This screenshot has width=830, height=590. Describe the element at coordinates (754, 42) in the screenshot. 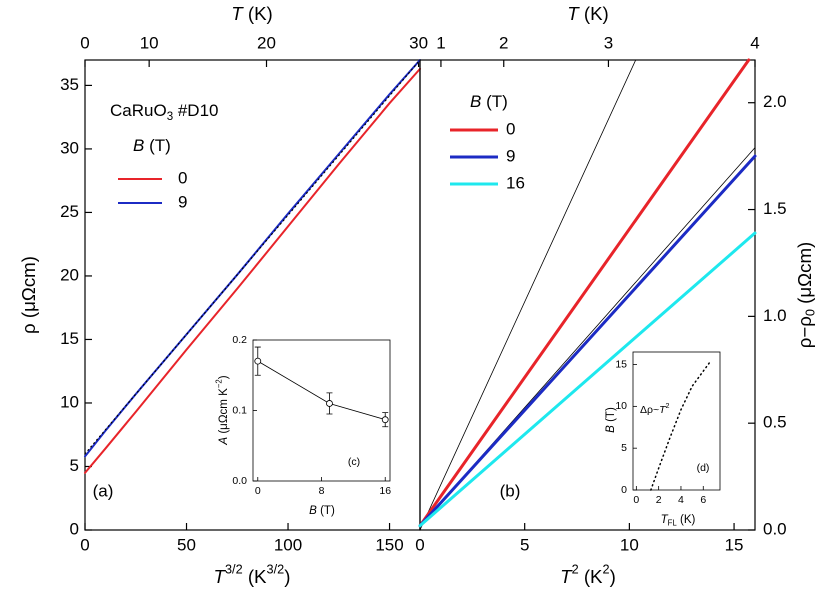

I see `x-top-tick-label: 4` at that location.